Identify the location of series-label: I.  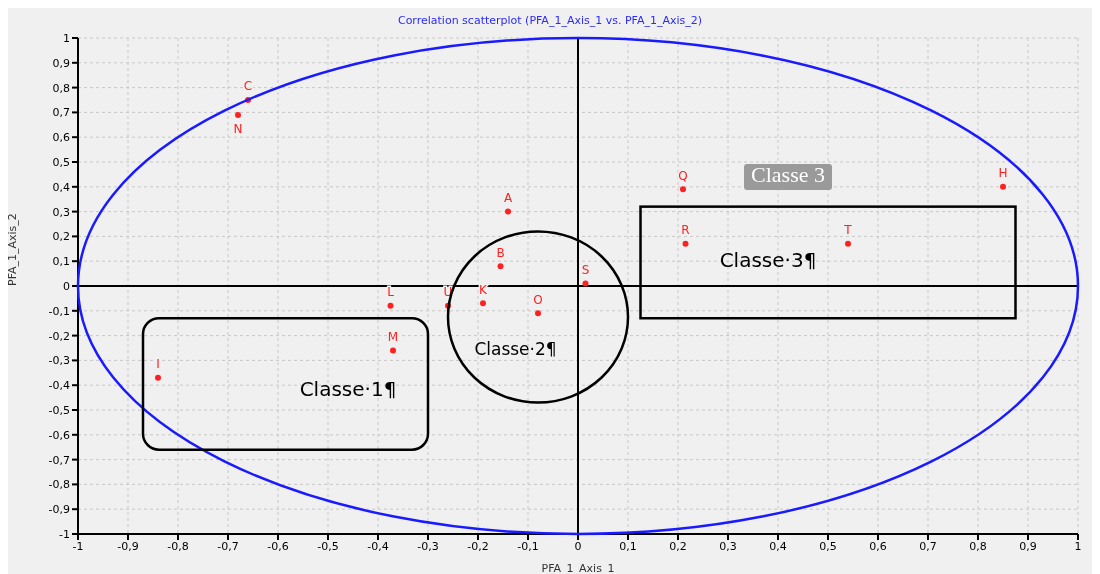
(158, 364).